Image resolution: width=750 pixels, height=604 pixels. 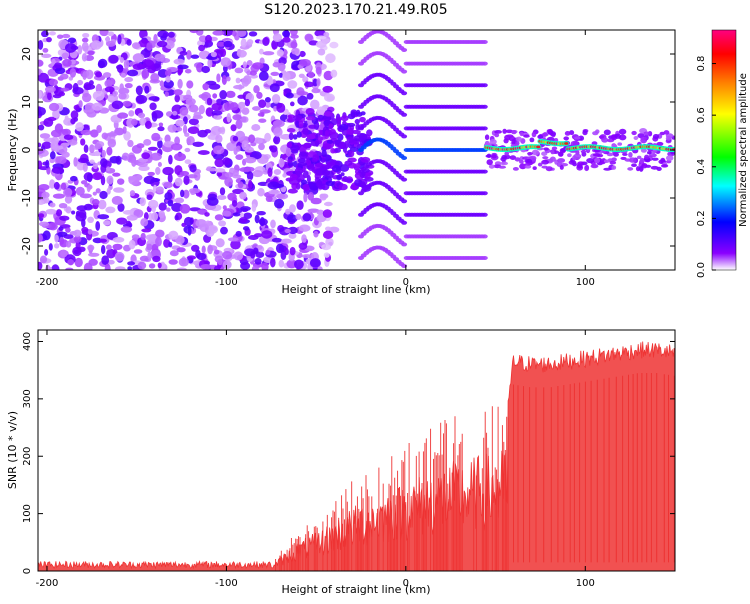 What do you see at coordinates (701, 115) in the screenshot?
I see `colorbar-tick-label: 0.6` at bounding box center [701, 115].